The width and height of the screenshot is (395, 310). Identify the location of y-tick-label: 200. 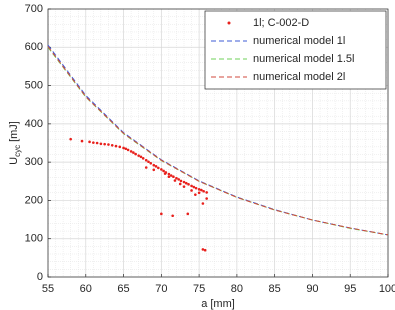
(34, 200).